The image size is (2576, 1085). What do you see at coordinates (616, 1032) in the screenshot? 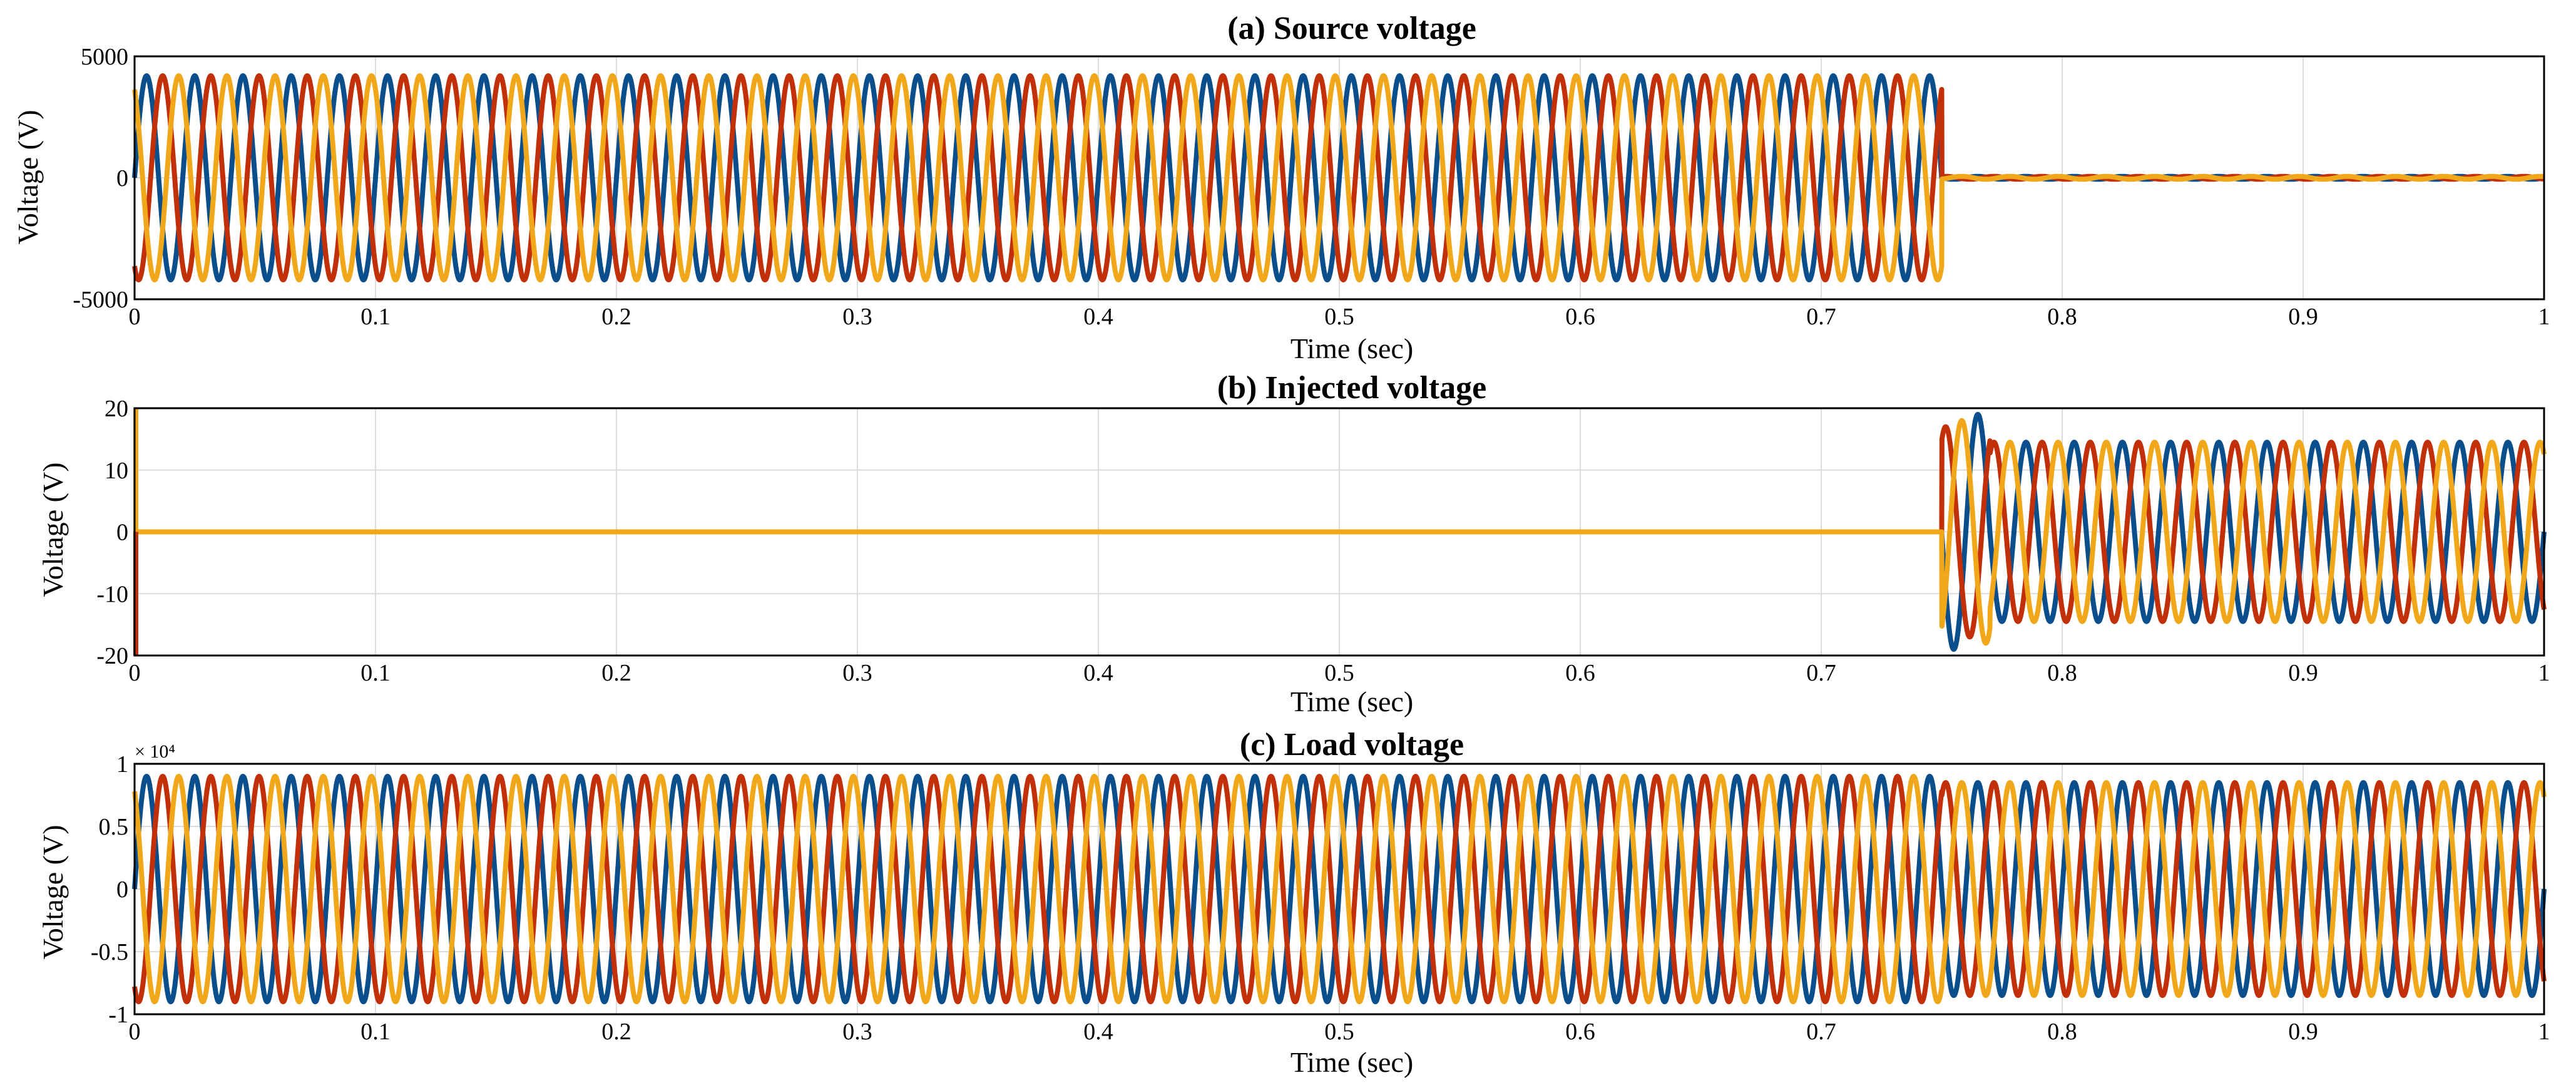
I see `load-x-tick-label: 0.2` at bounding box center [616, 1032].